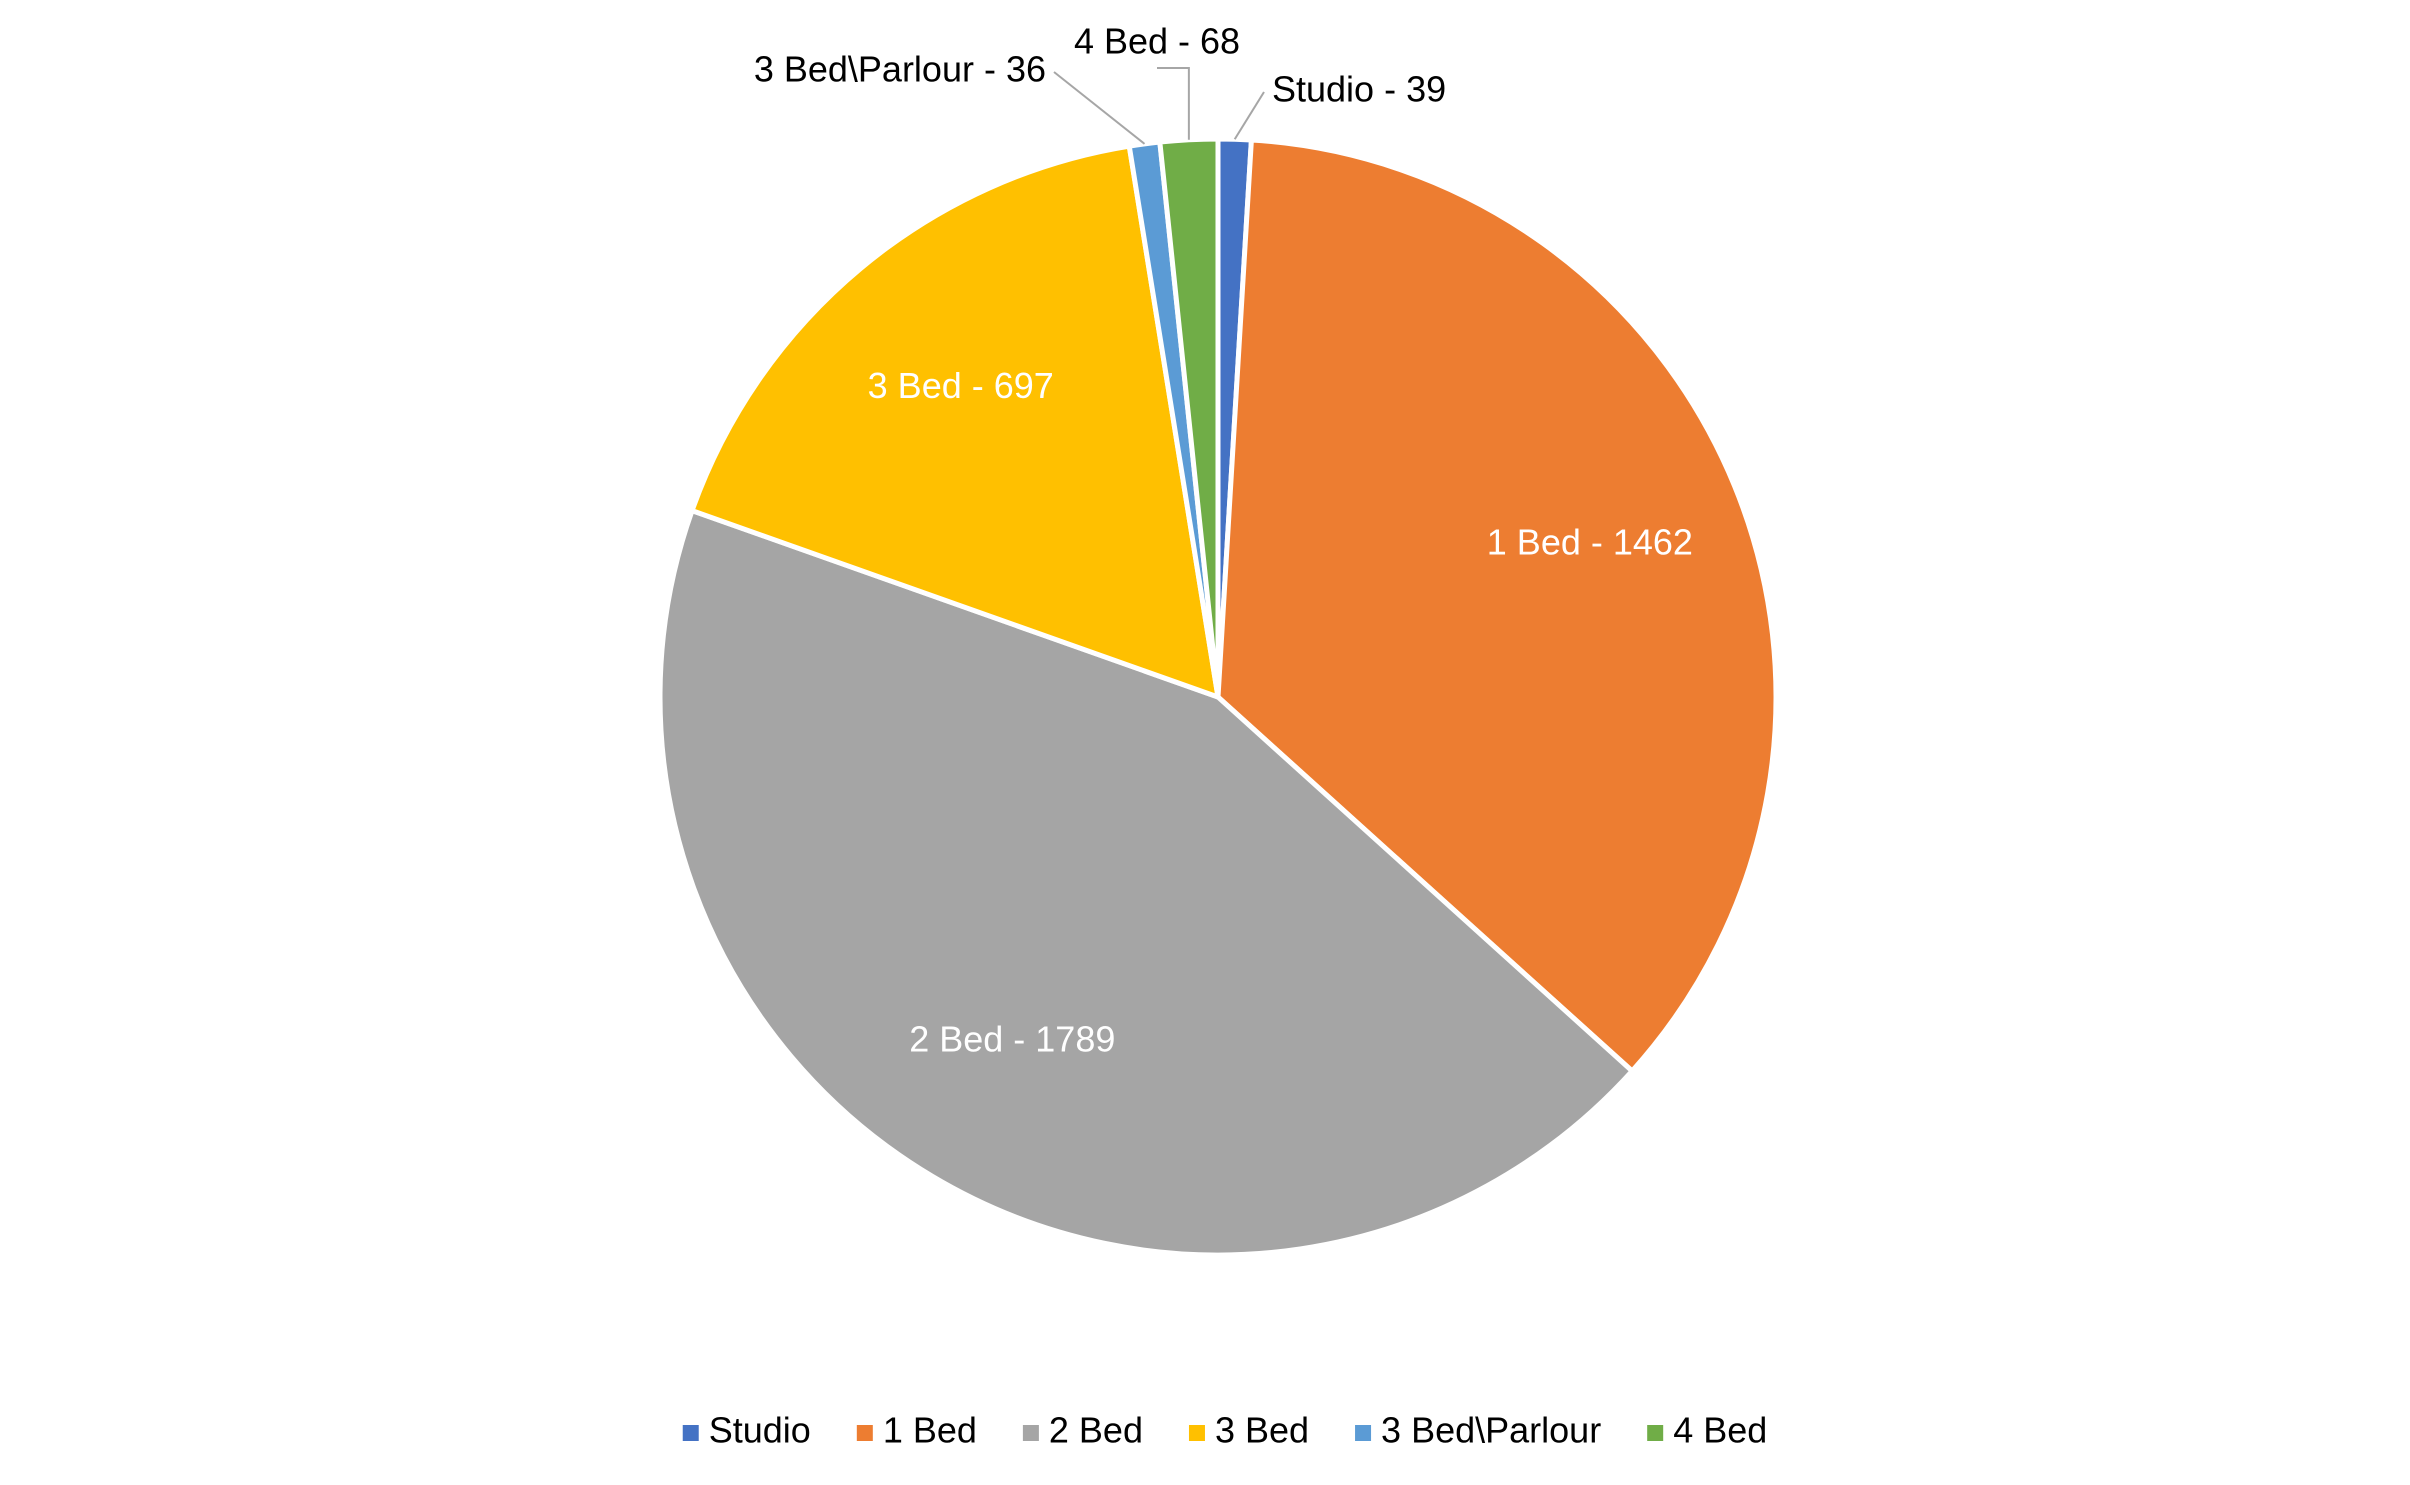 The image size is (2410, 1485). I want to click on legend-label: 3 Bed\Parlour, so click(1491, 1430).